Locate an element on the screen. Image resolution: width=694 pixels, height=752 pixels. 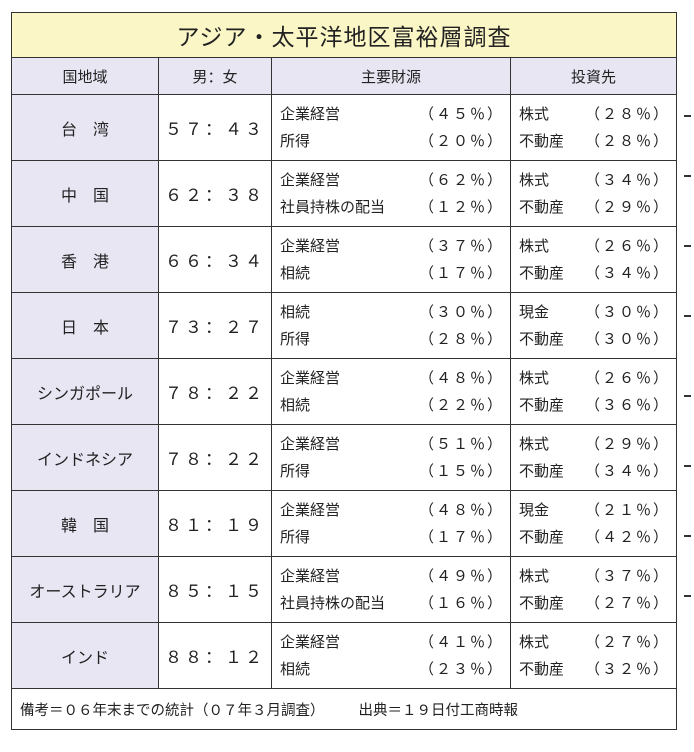
source-line: 企業経営 （４５％） is located at coordinates (392, 114).